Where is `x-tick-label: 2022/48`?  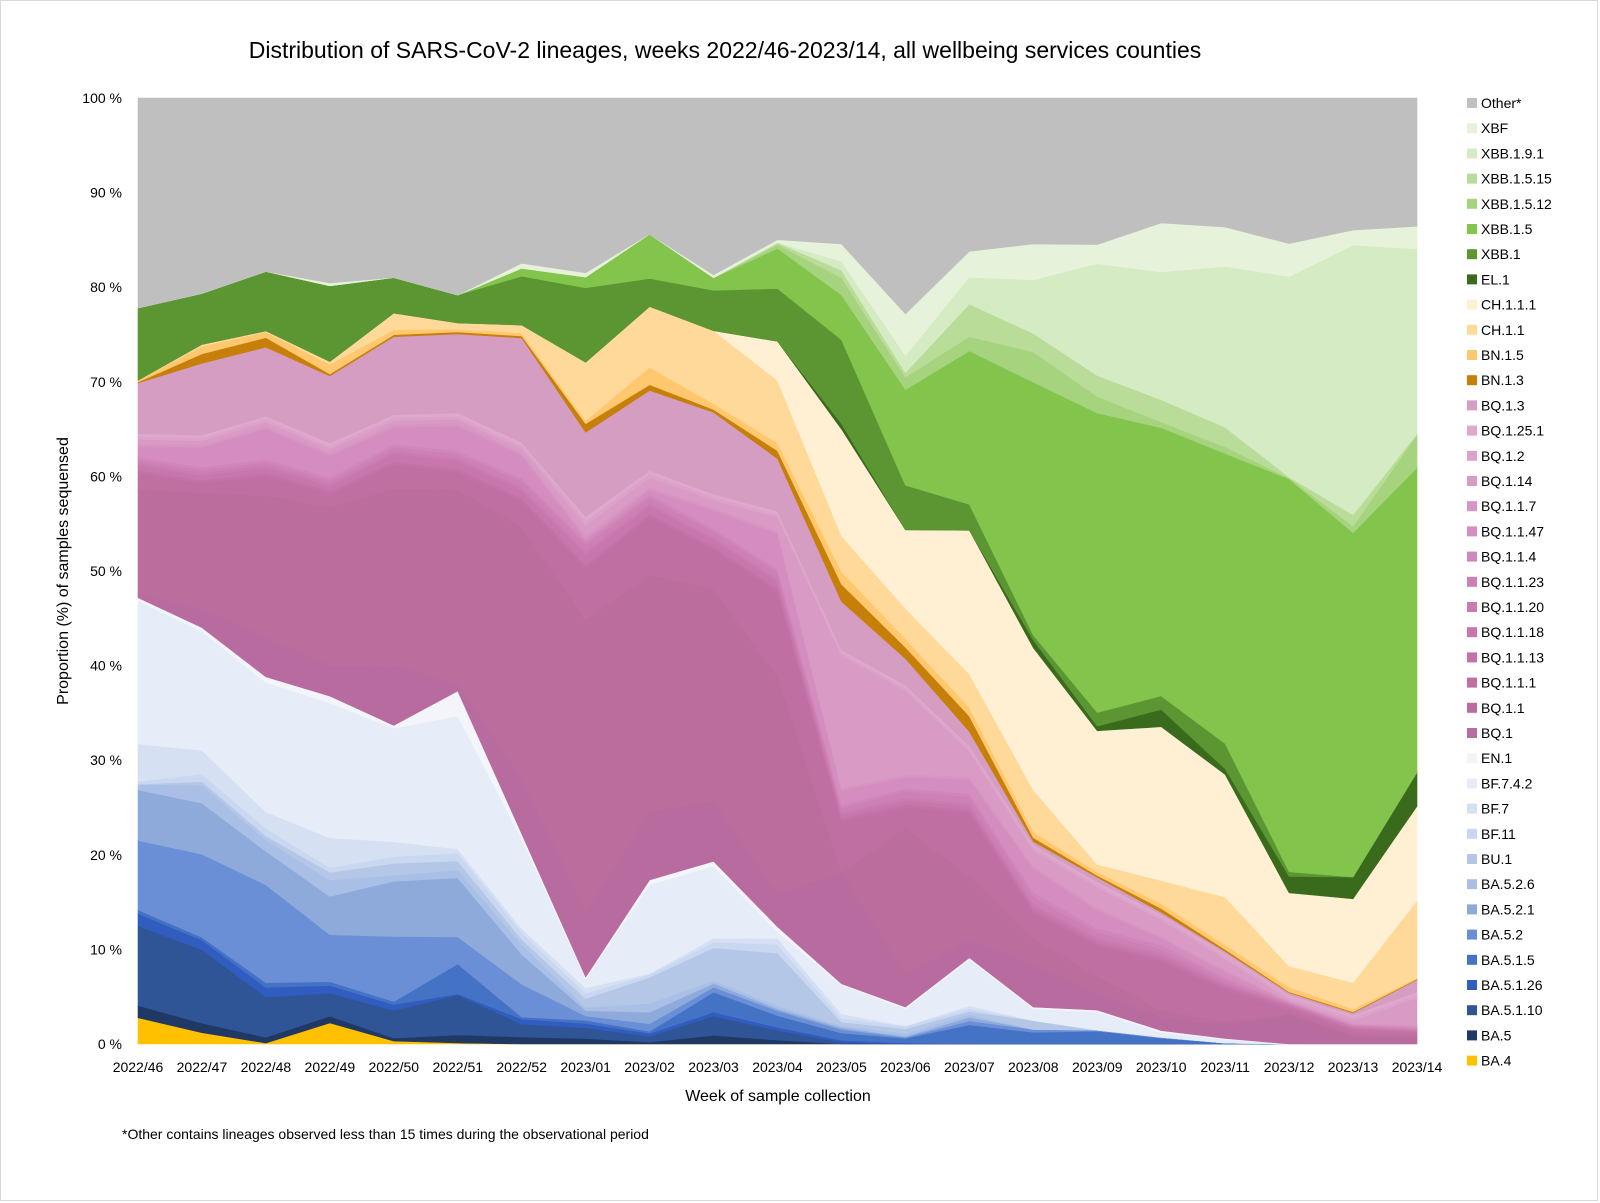 x-tick-label: 2022/48 is located at coordinates (266, 1067).